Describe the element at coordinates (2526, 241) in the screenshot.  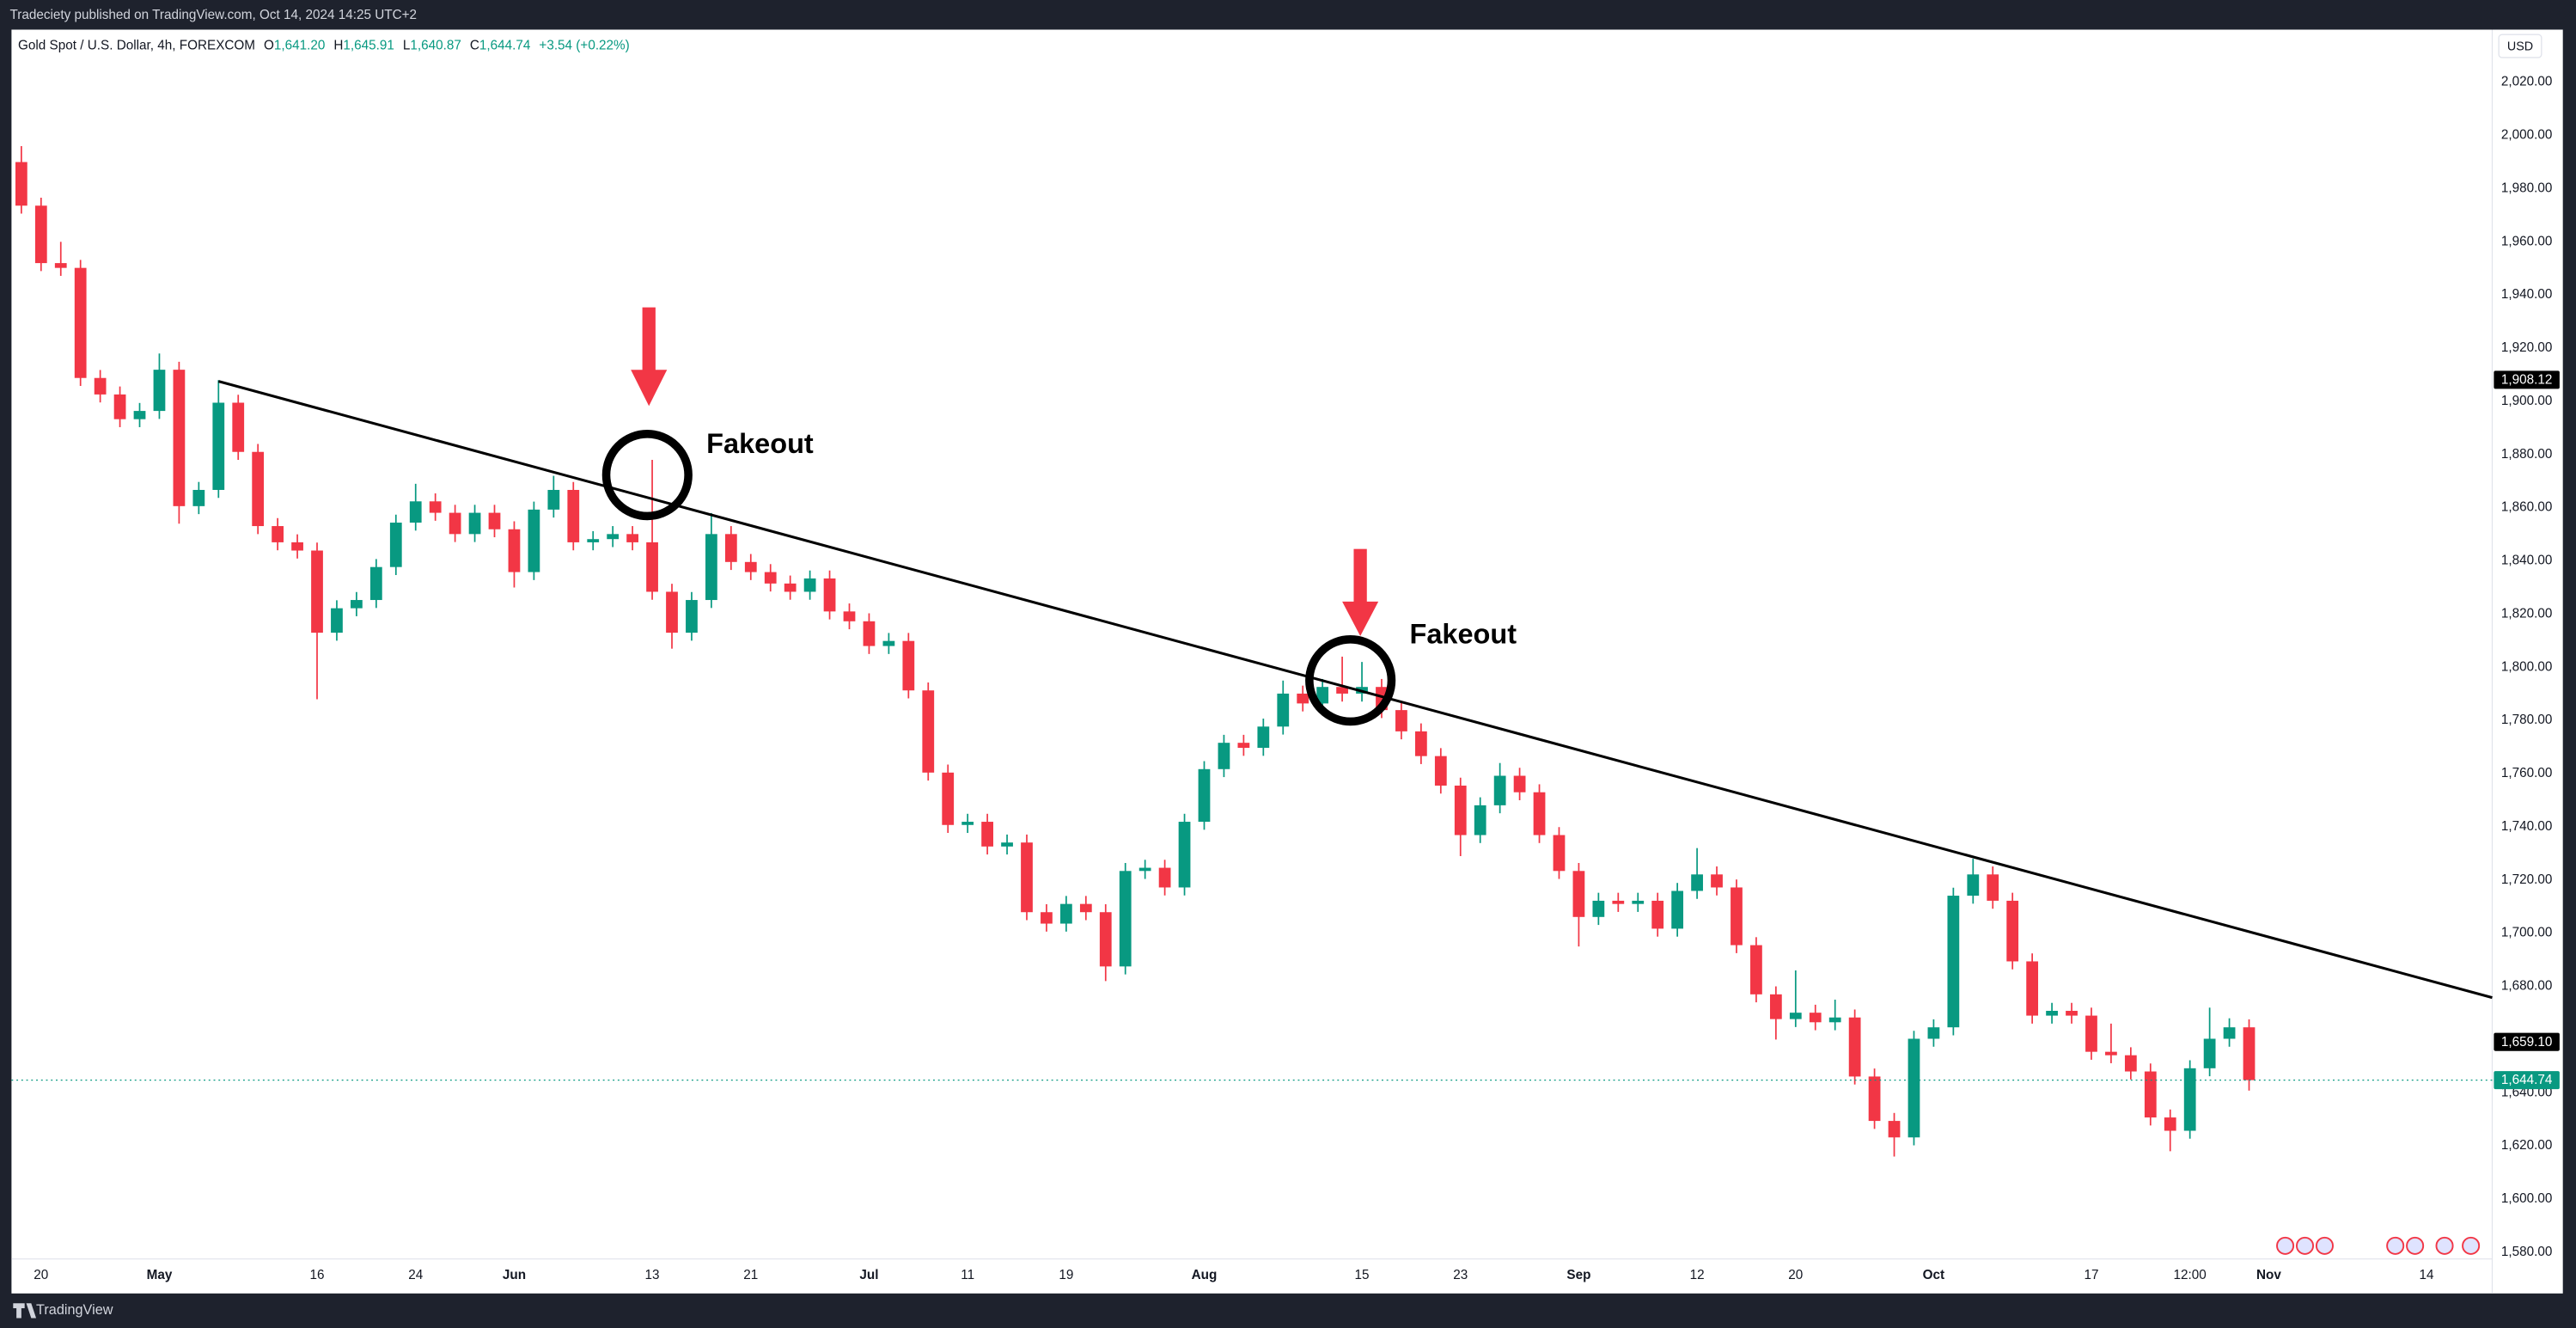
I see `y-tick-label: 1,960.00` at that location.